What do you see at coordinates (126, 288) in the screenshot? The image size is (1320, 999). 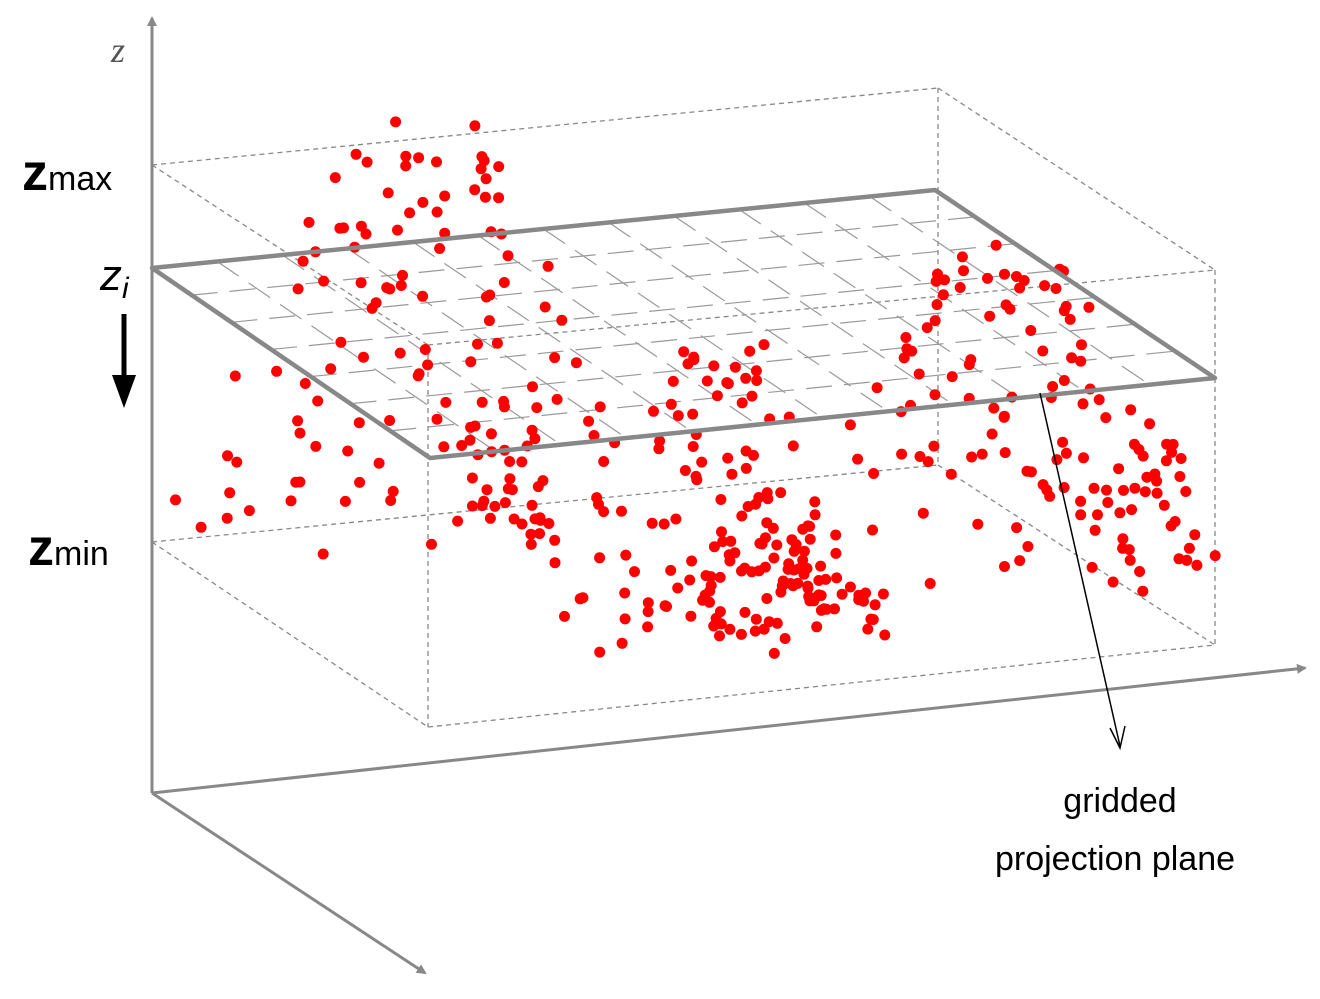 I see `level-subscript: i` at bounding box center [126, 288].